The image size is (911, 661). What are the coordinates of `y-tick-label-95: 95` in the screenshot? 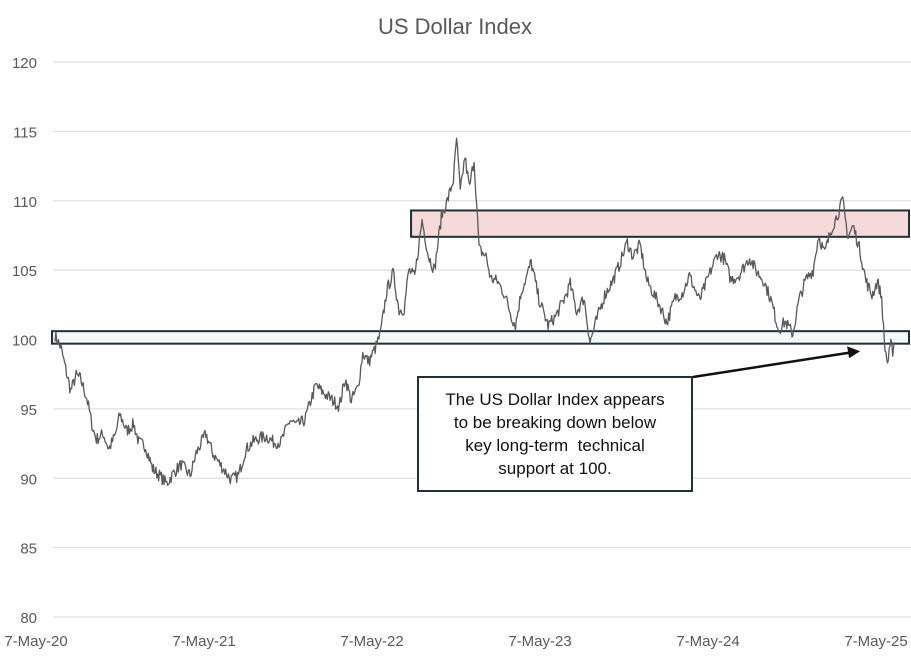 It's located at (28, 410).